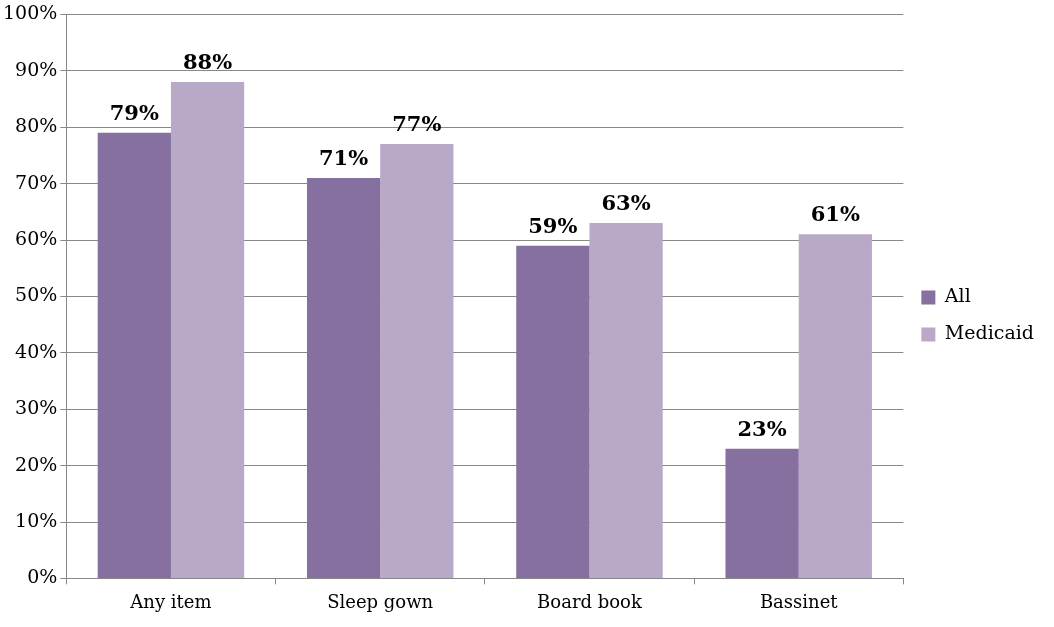 The height and width of the screenshot is (627, 1054). Describe the element at coordinates (590, 601) in the screenshot. I see `x-tick-label: Board book` at that location.